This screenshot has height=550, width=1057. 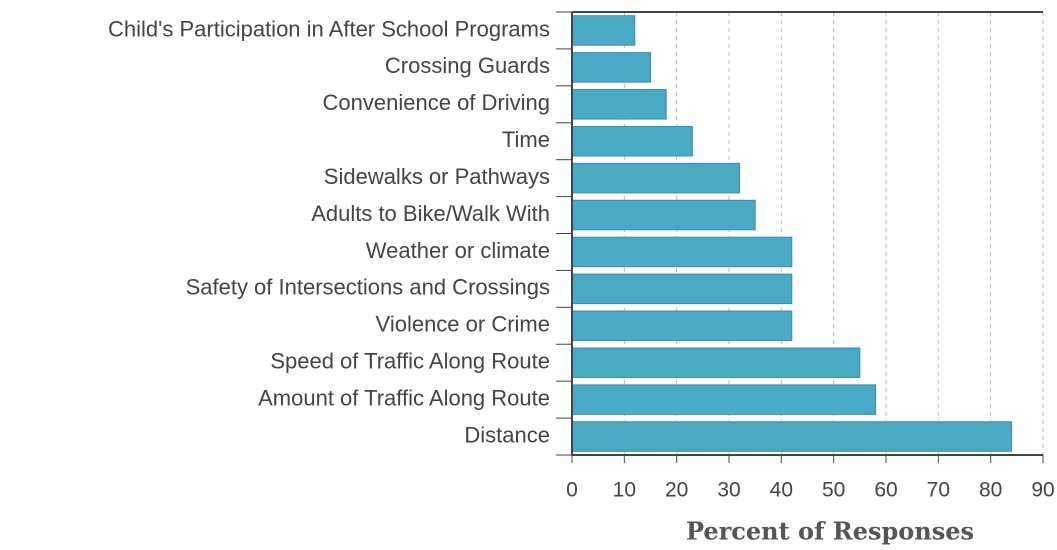 I want to click on x-axis-title: Percent of Responses, so click(x=830, y=531).